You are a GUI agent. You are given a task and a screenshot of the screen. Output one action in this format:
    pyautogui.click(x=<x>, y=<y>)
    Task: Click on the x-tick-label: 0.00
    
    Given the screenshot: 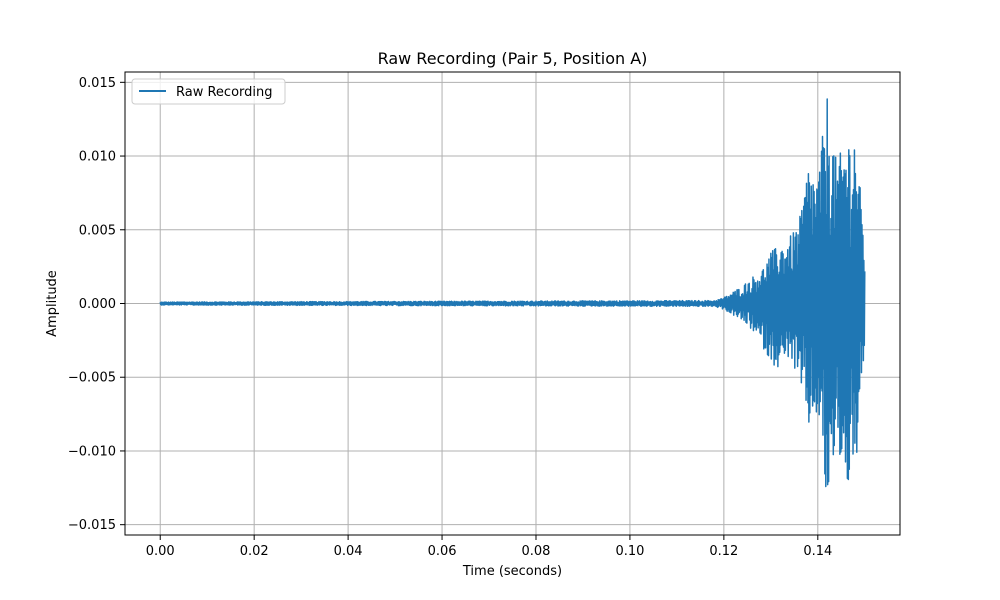 What is the action you would take?
    pyautogui.click(x=160, y=551)
    